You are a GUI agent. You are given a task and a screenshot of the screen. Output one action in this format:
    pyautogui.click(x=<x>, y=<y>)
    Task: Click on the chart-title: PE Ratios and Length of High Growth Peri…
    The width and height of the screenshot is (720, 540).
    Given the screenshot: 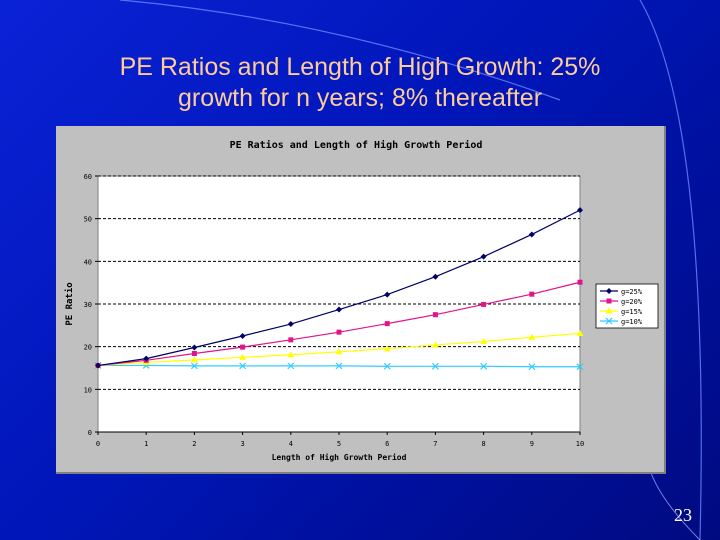 What is the action you would take?
    pyautogui.click(x=356, y=145)
    